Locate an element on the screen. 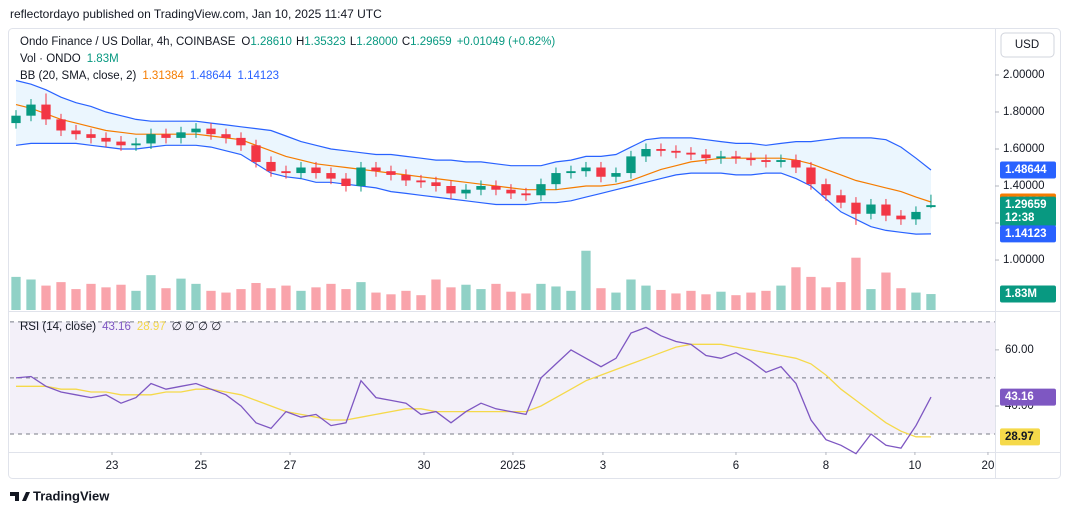 The width and height of the screenshot is (1068, 515). currency-label: USD is located at coordinates (1027, 45).